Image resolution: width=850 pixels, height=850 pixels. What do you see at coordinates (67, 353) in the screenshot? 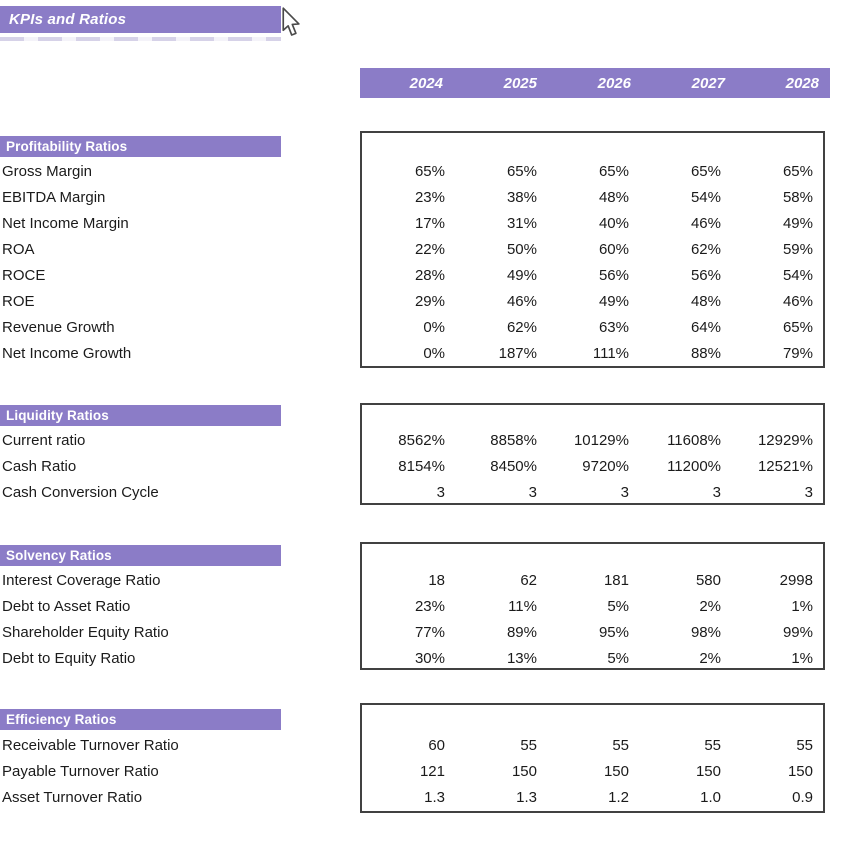
I see `row-label: Net Income Growth` at bounding box center [67, 353].